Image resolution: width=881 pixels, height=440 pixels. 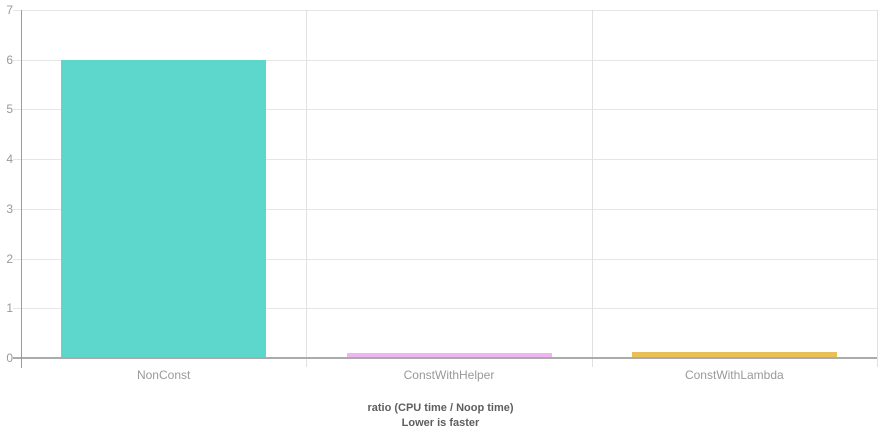 What do you see at coordinates (9, 208) in the screenshot?
I see `y-tick-label-3: 3` at bounding box center [9, 208].